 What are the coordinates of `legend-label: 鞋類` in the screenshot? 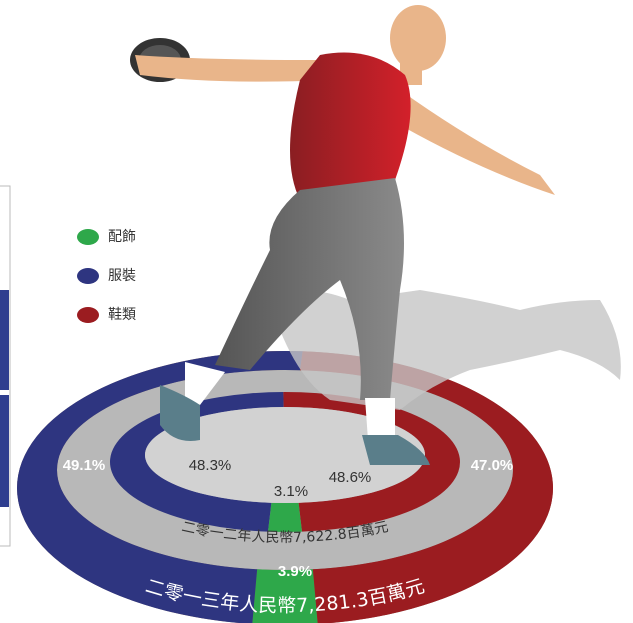 It's located at (122, 315).